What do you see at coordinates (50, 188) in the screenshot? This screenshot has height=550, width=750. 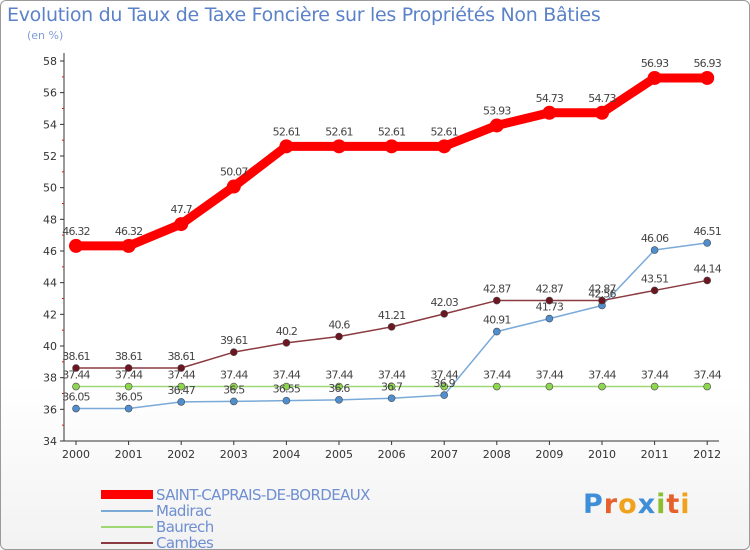 I see `y-tick-label: 50` at bounding box center [50, 188].